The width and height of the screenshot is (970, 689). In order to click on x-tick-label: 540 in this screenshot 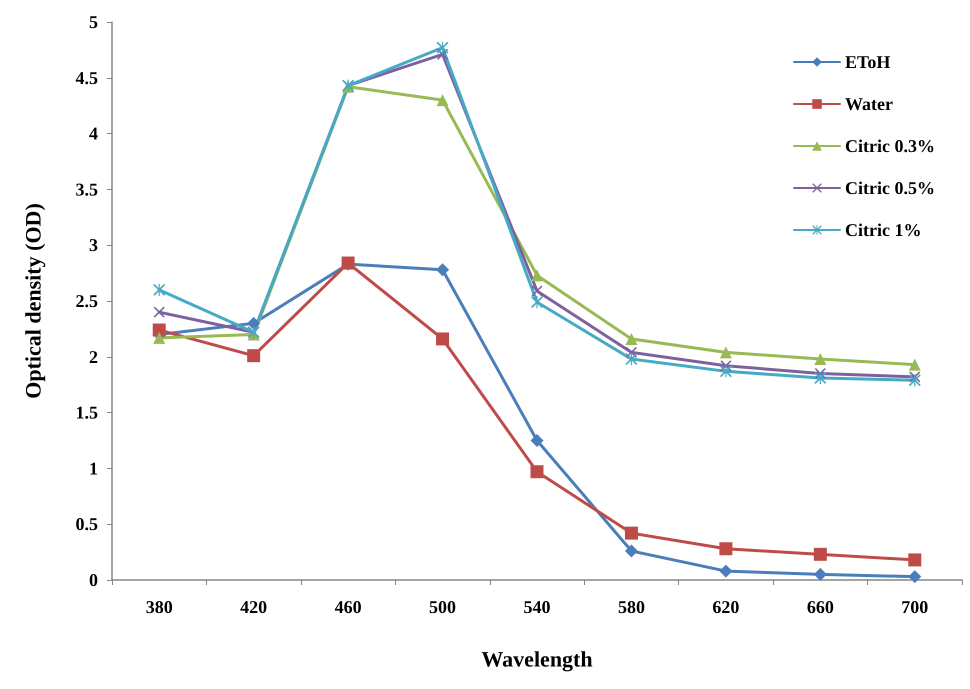, I will do `click(537, 607)`.